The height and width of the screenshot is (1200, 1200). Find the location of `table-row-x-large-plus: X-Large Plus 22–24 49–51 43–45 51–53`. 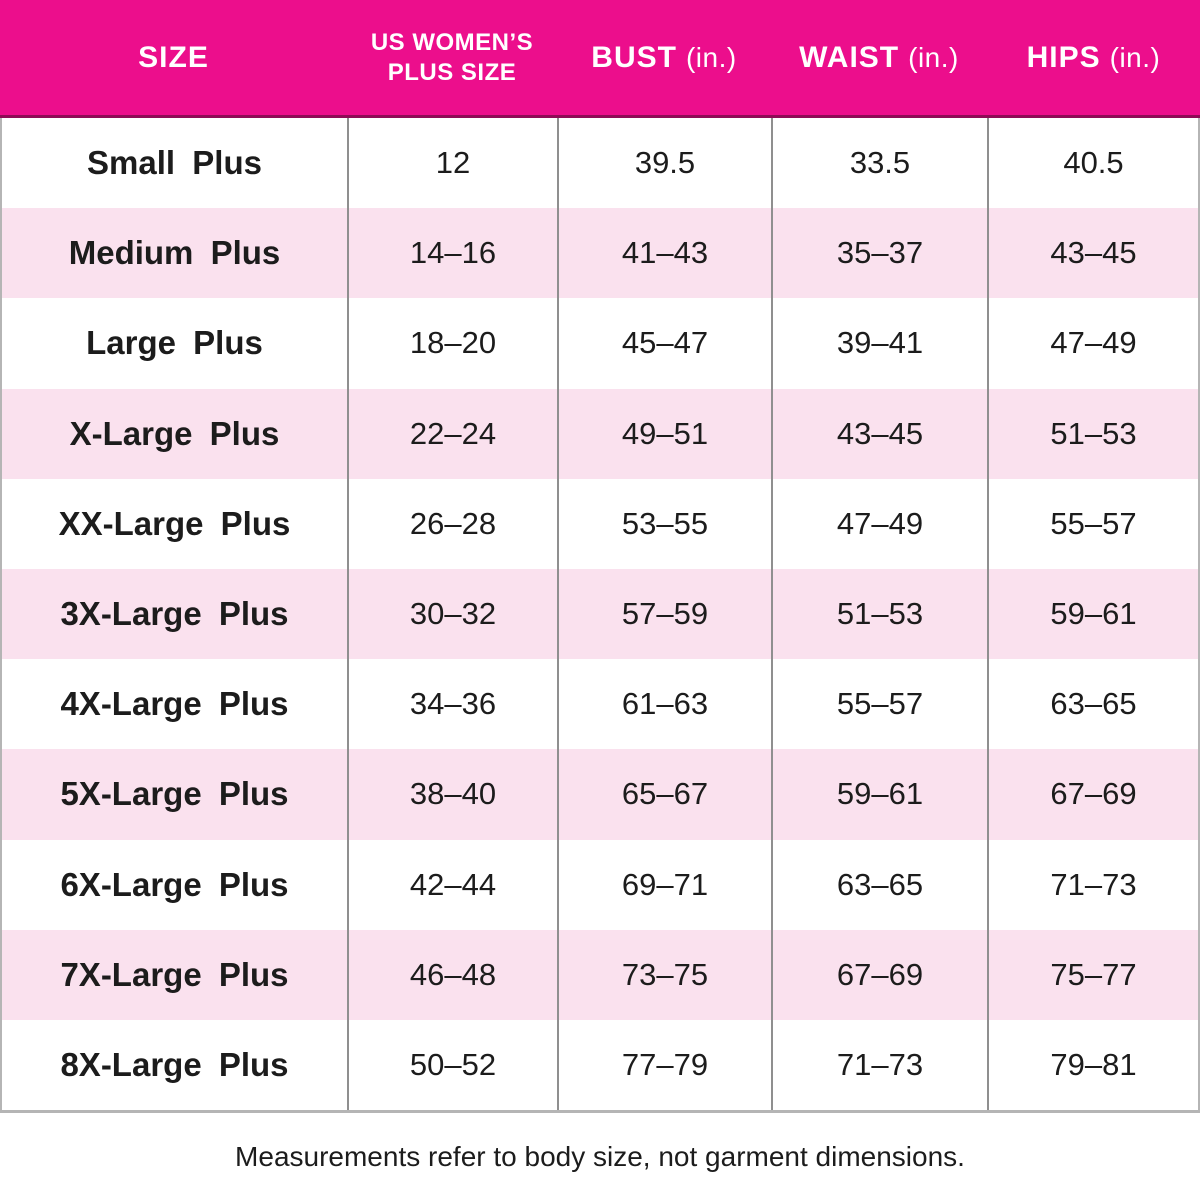

table-row-x-large-plus: X-Large Plus 22–24 49–51 43–45 51–53 is located at coordinates (600, 433).